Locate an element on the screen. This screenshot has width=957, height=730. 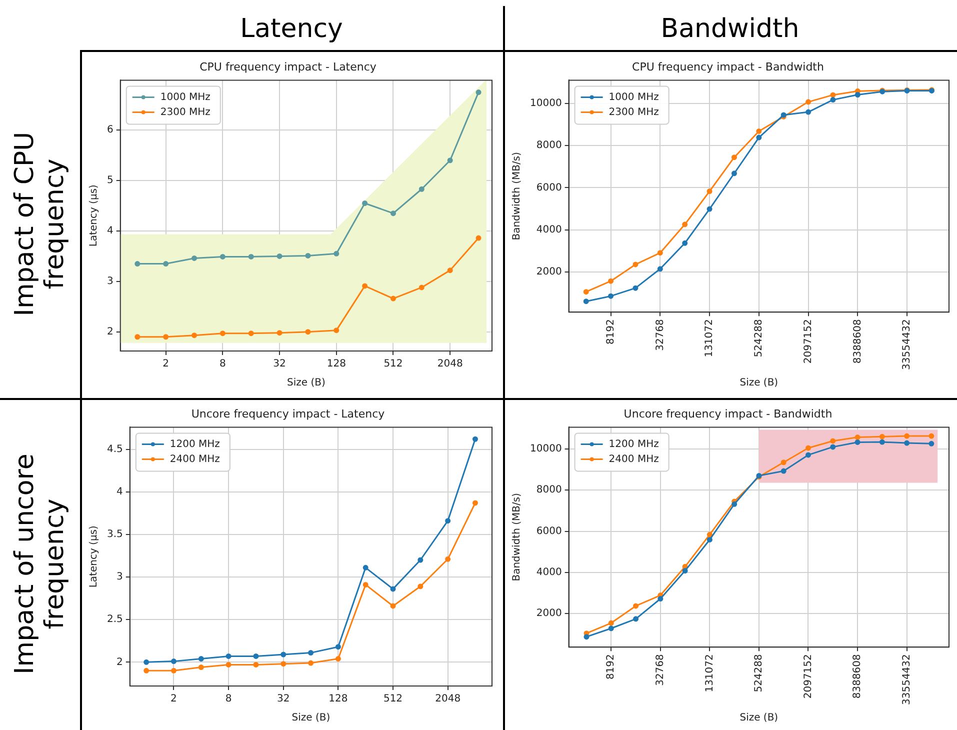
y-tick-label: 3.5 is located at coordinates (114, 534).